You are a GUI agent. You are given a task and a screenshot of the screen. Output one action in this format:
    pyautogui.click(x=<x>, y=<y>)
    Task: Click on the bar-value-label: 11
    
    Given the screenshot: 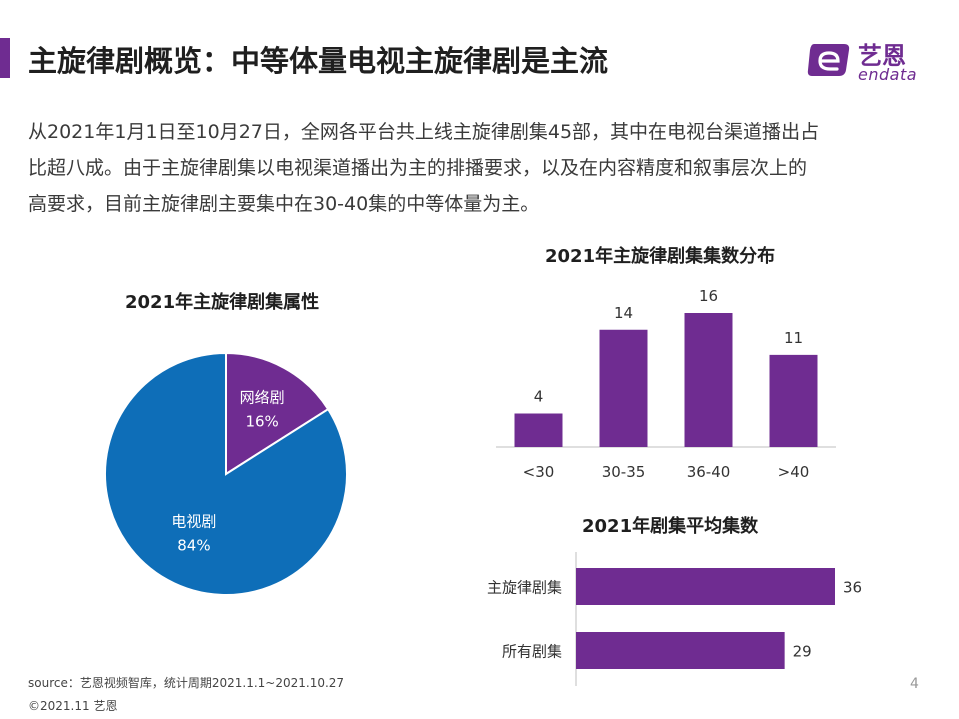 What is the action you would take?
    pyautogui.click(x=793, y=338)
    